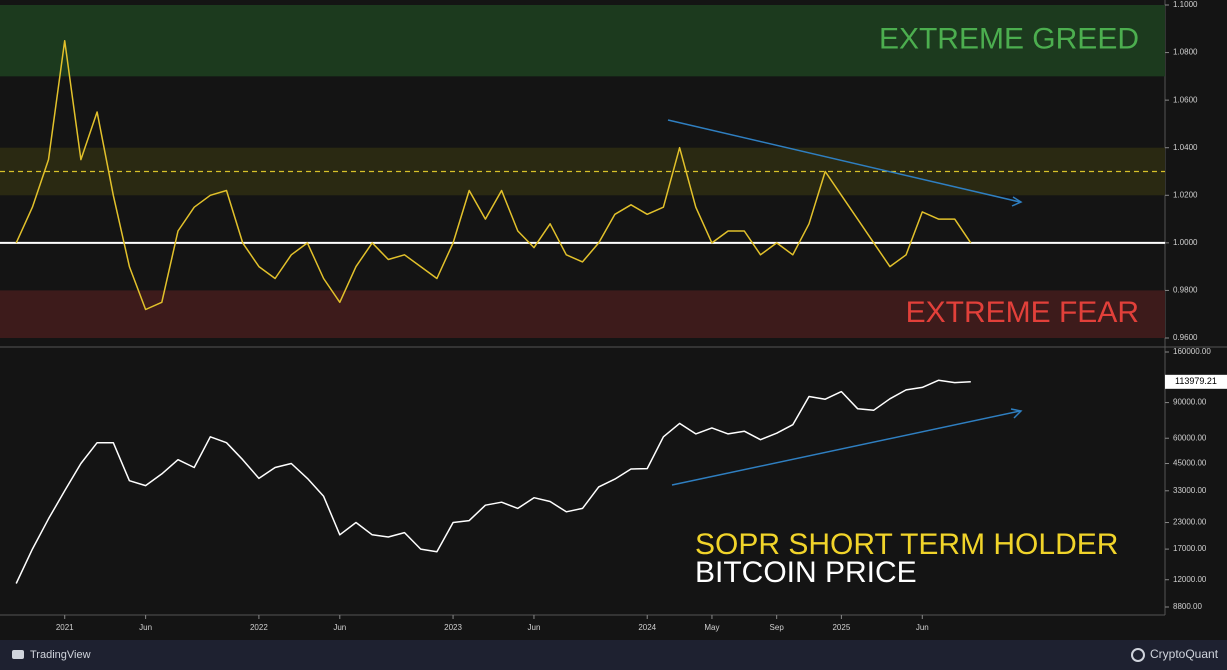 This screenshot has width=1227, height=670. I want to click on x-tick-label: 2021, so click(65, 627).